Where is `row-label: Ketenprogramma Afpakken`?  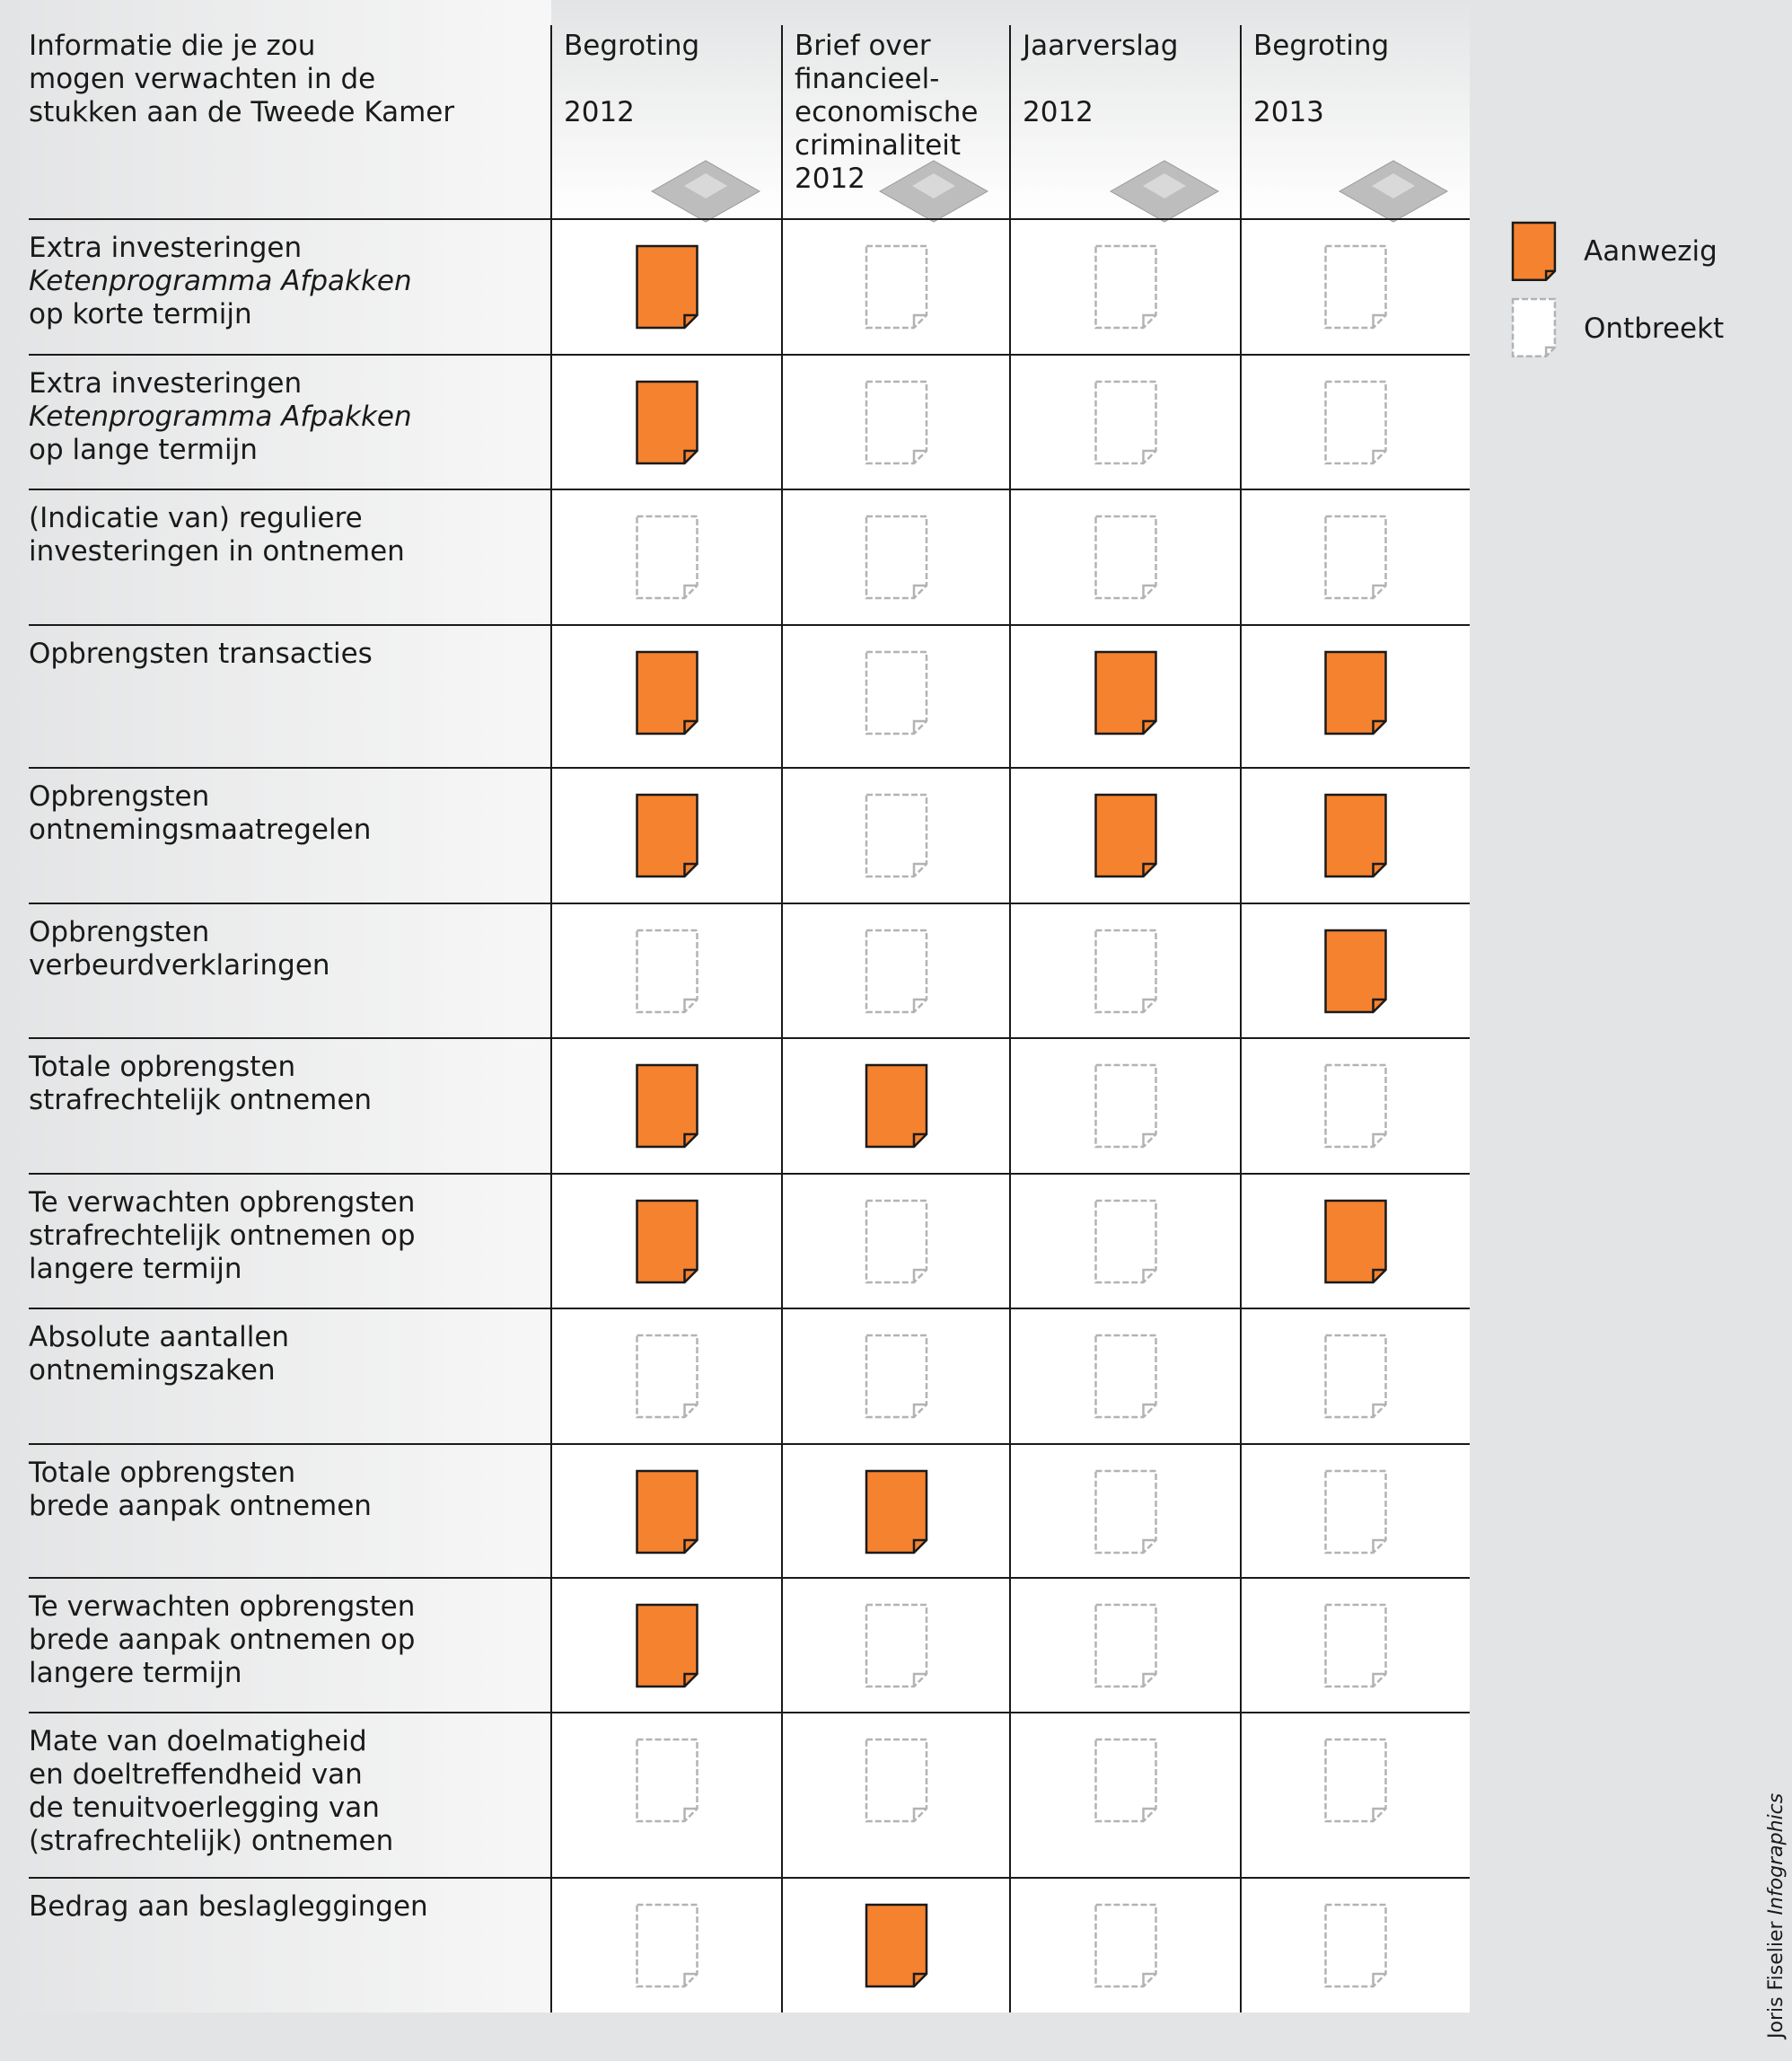
row-label: Ketenprogramma Afpakken is located at coordinates (221, 417).